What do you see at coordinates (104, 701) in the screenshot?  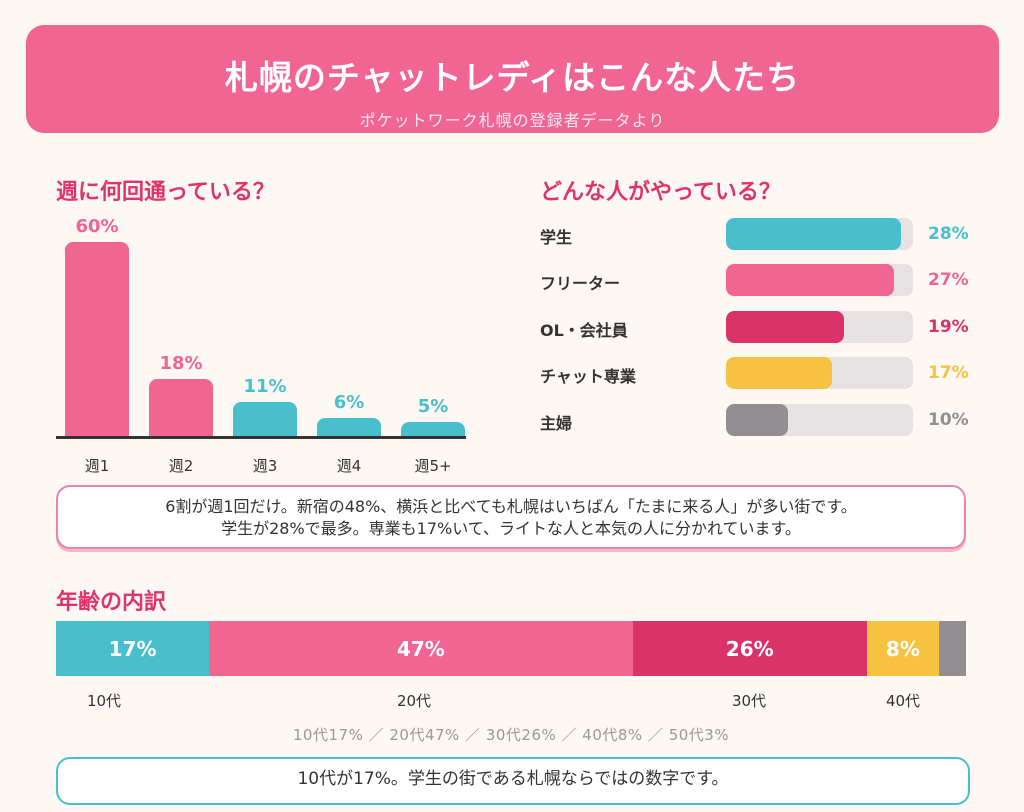 I see `age-category-label: 10代` at bounding box center [104, 701].